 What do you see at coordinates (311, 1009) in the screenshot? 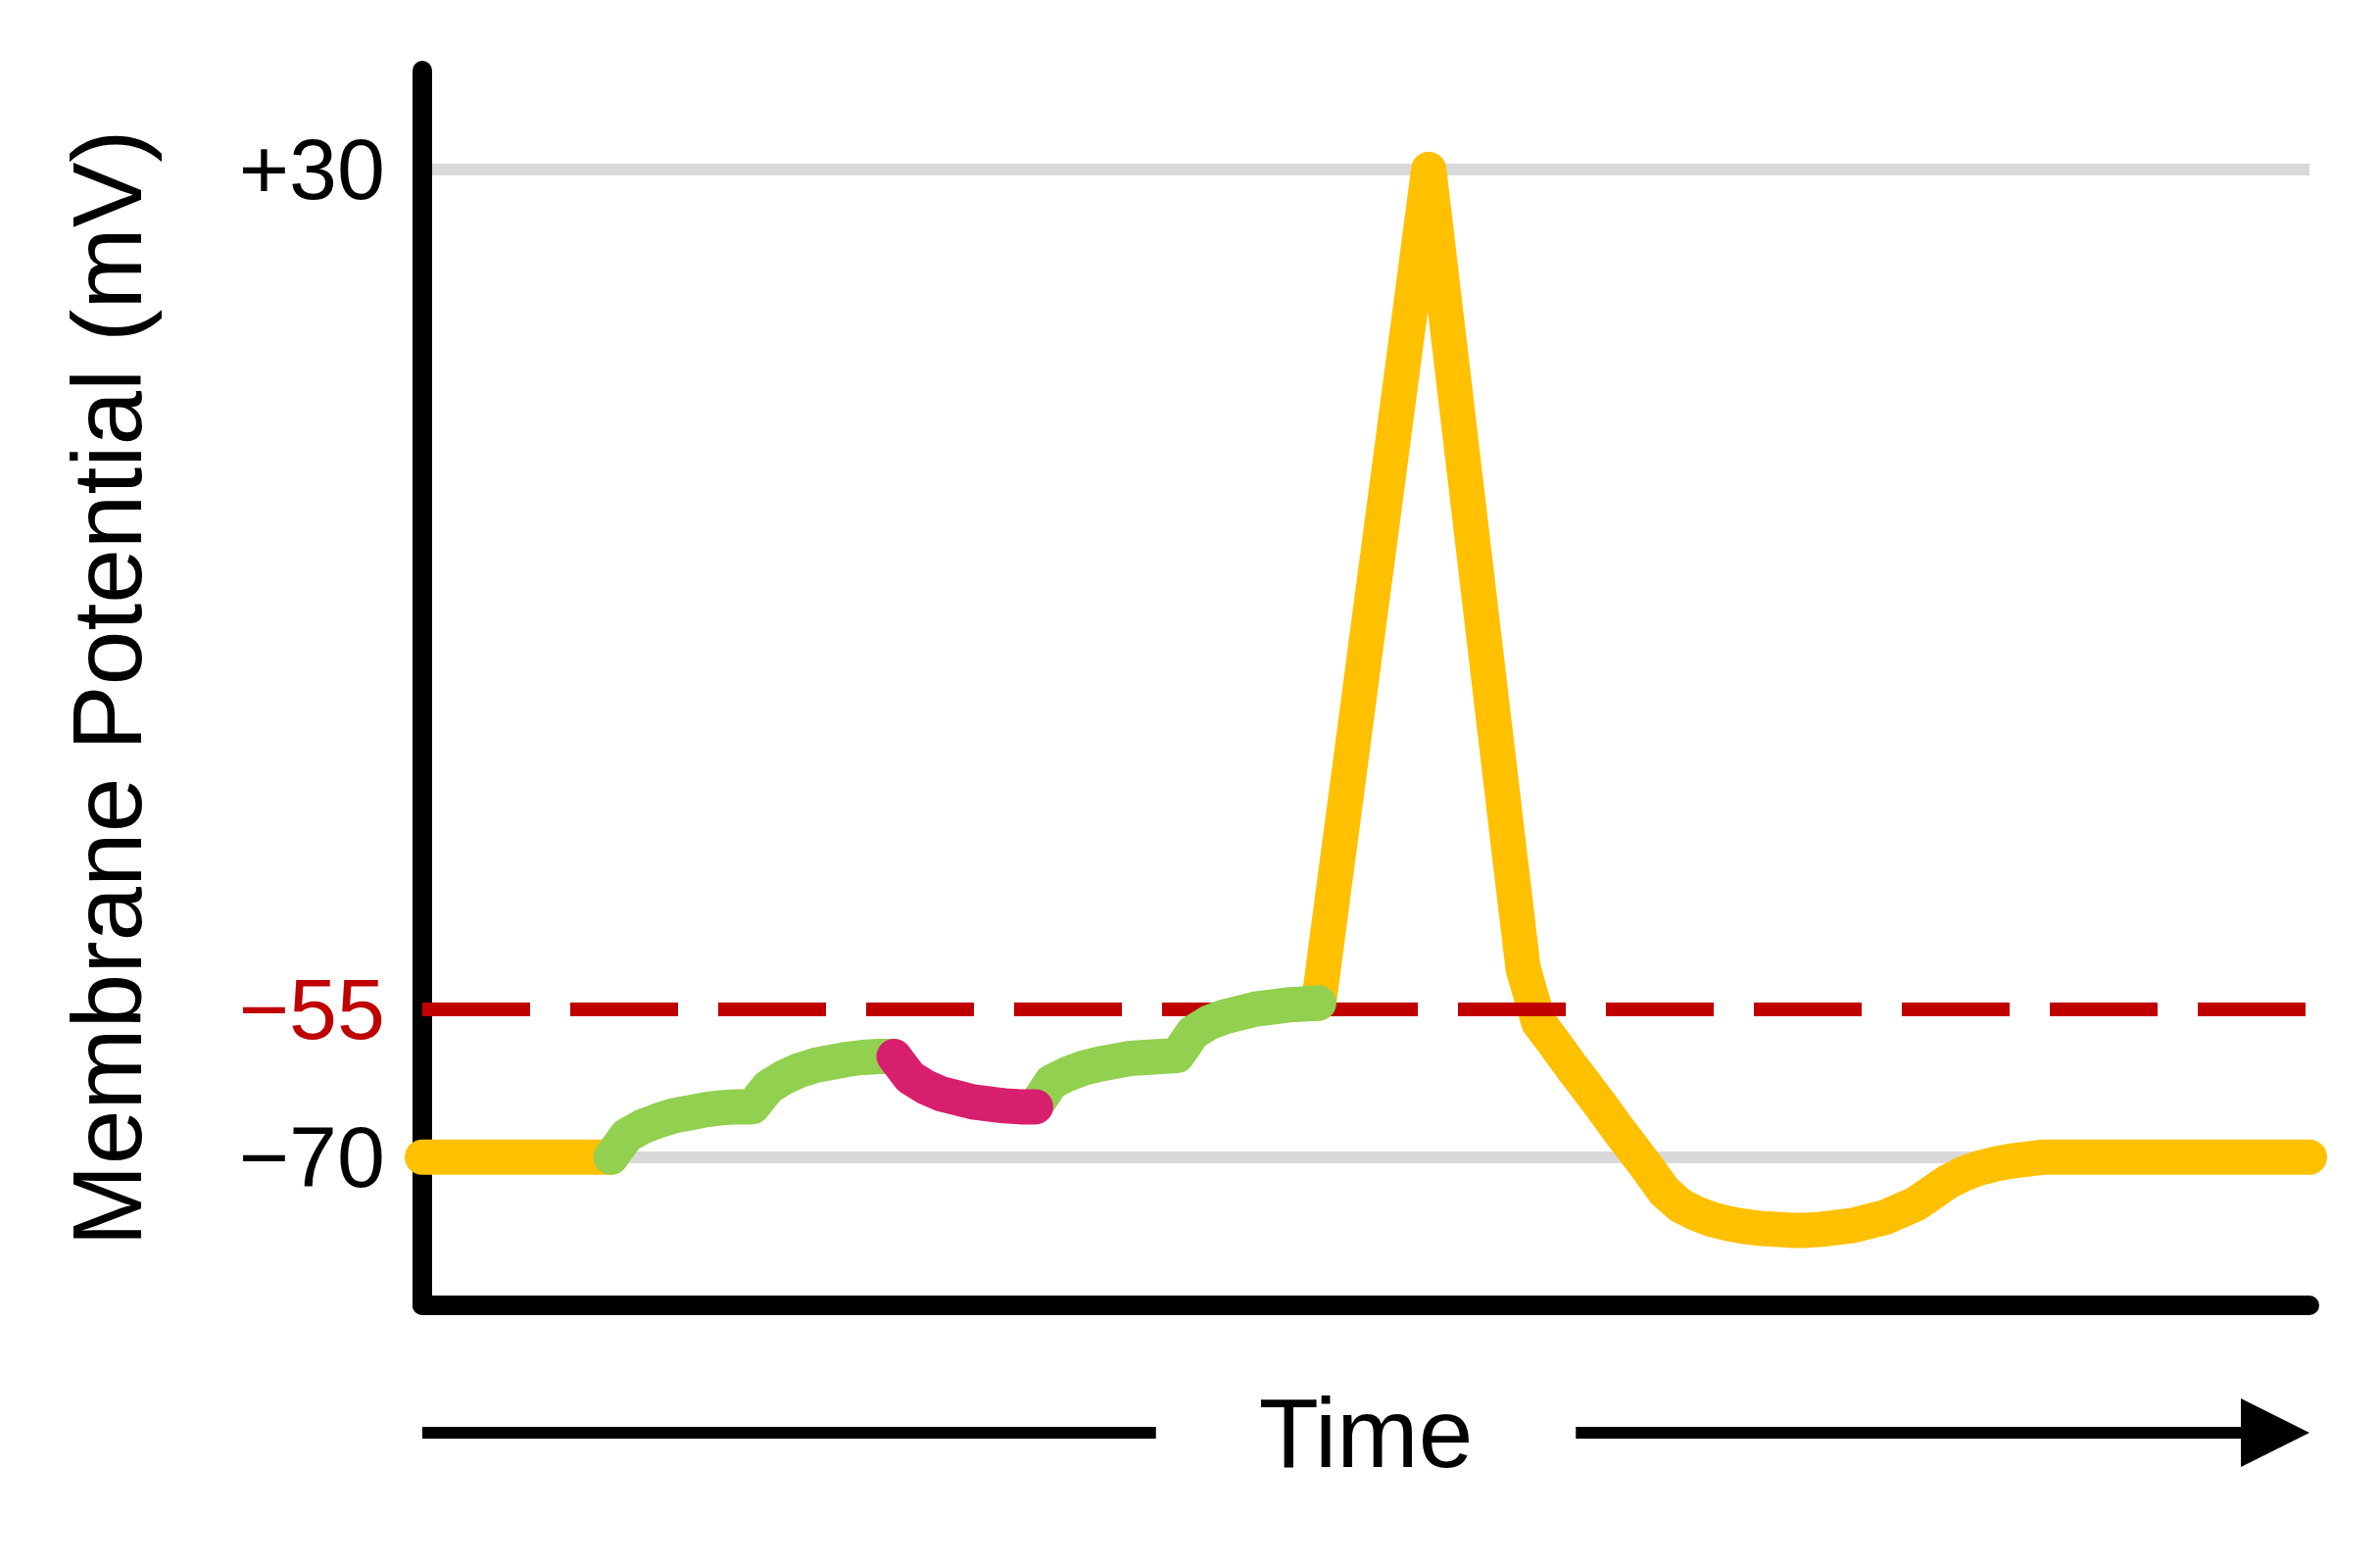
I see `ref-line-label: −55` at bounding box center [311, 1009].